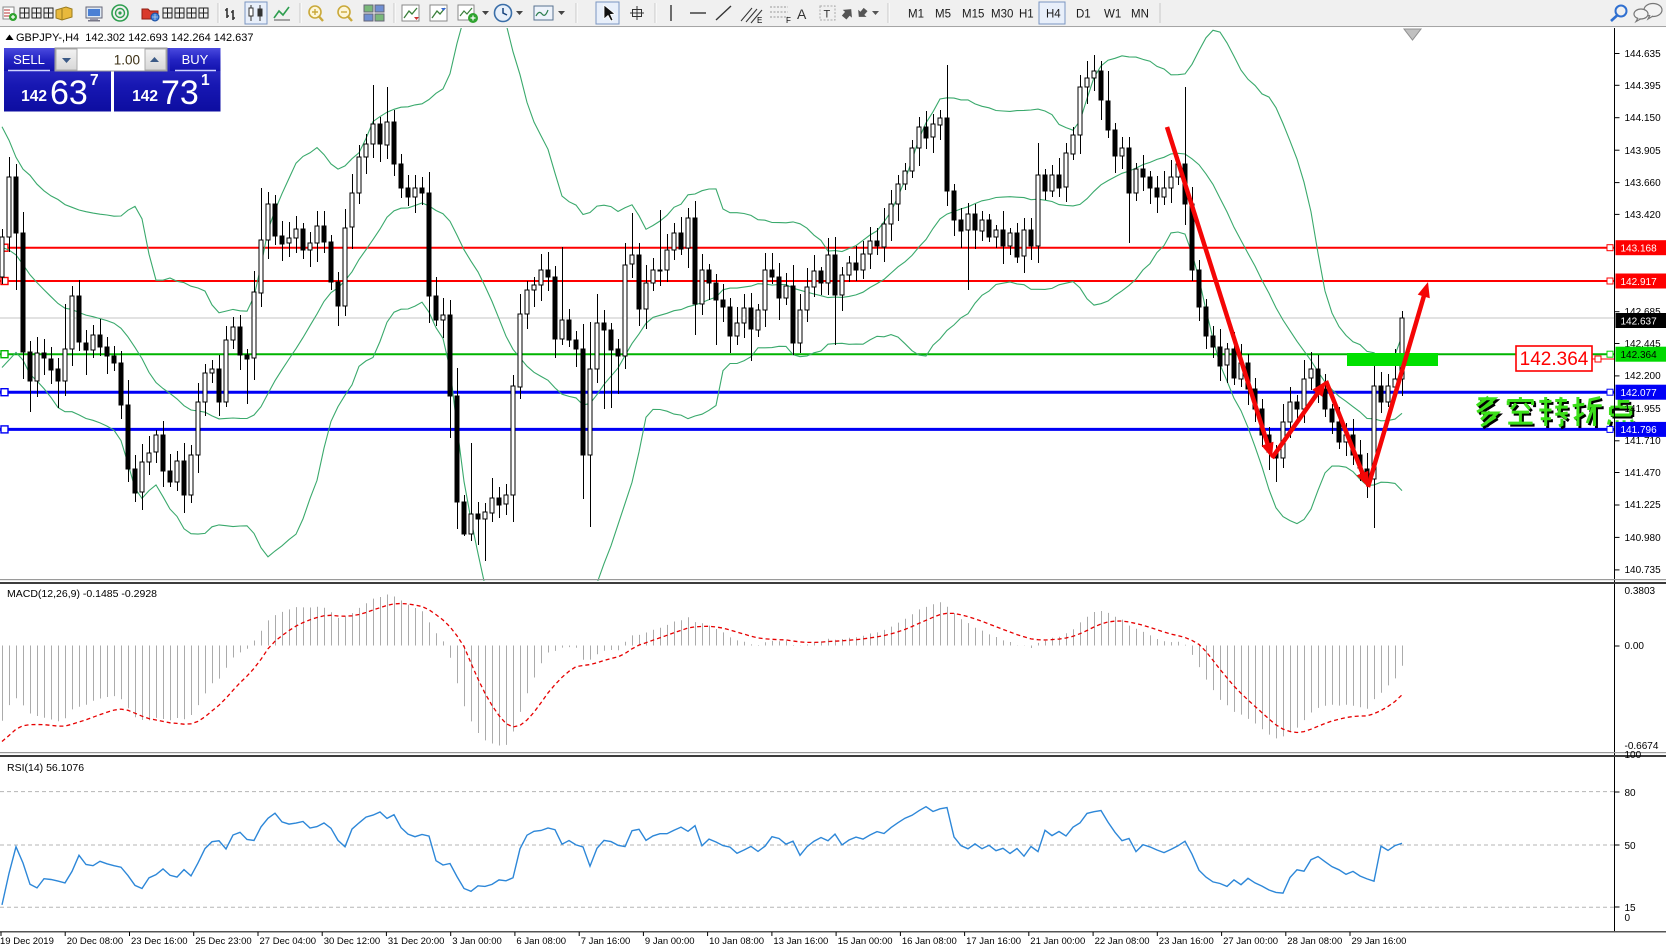  What do you see at coordinates (95, 941) in the screenshot?
I see `svg-text: 20 Dec 08:00` at bounding box center [95, 941].